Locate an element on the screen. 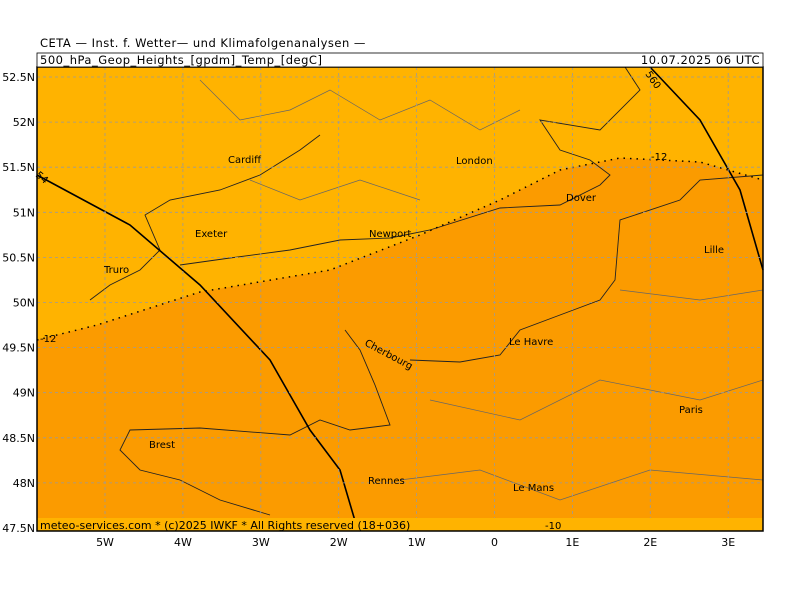 The width and height of the screenshot is (800, 600). lon-label: 1E is located at coordinates (572, 542).